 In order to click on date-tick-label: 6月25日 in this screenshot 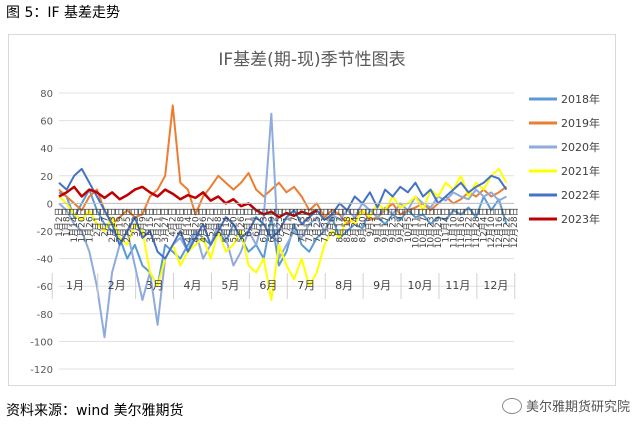, I will do `click(279, 224)`.